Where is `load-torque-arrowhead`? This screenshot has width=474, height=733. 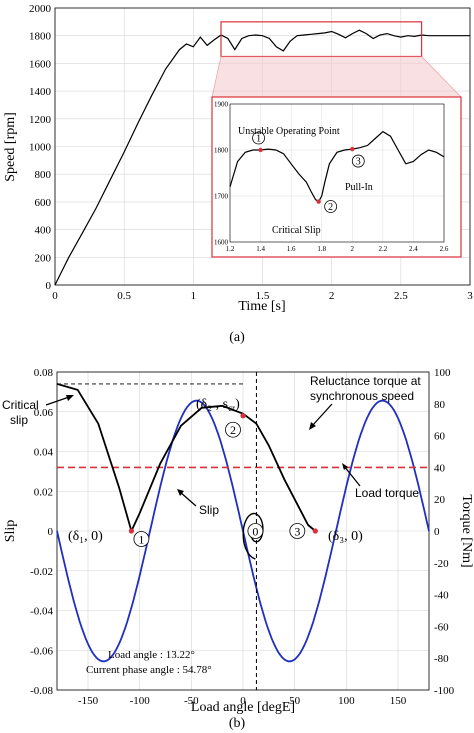 load-torque-arrowhead is located at coordinates (345, 466).